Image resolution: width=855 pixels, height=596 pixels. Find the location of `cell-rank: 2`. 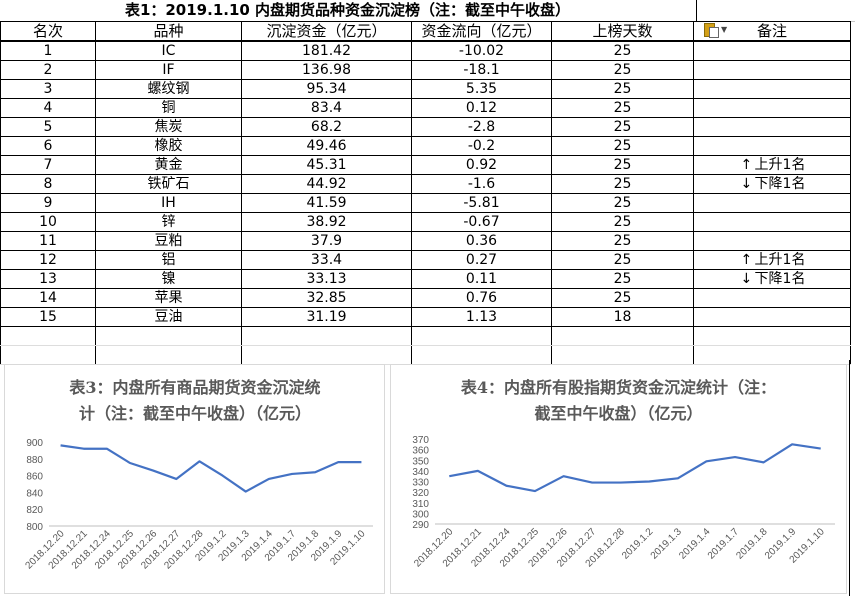

cell-rank: 2 is located at coordinates (48, 70).